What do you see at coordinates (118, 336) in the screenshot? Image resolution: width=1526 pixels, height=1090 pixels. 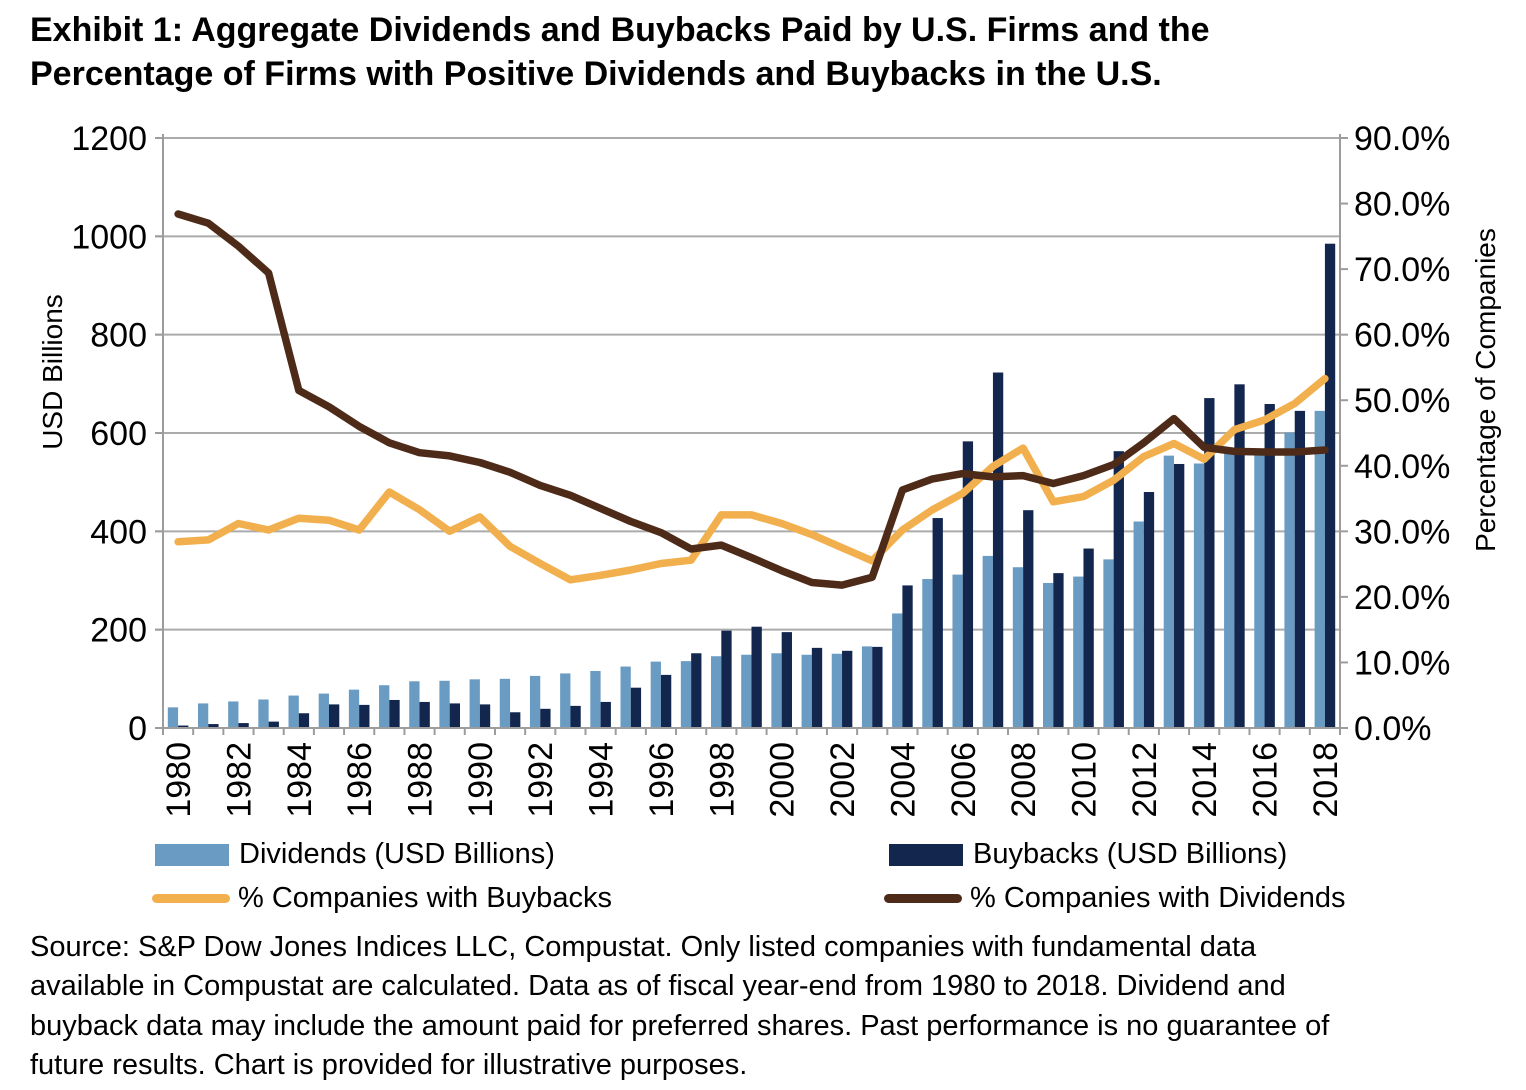 I see `left-axis-label: 800` at bounding box center [118, 336].